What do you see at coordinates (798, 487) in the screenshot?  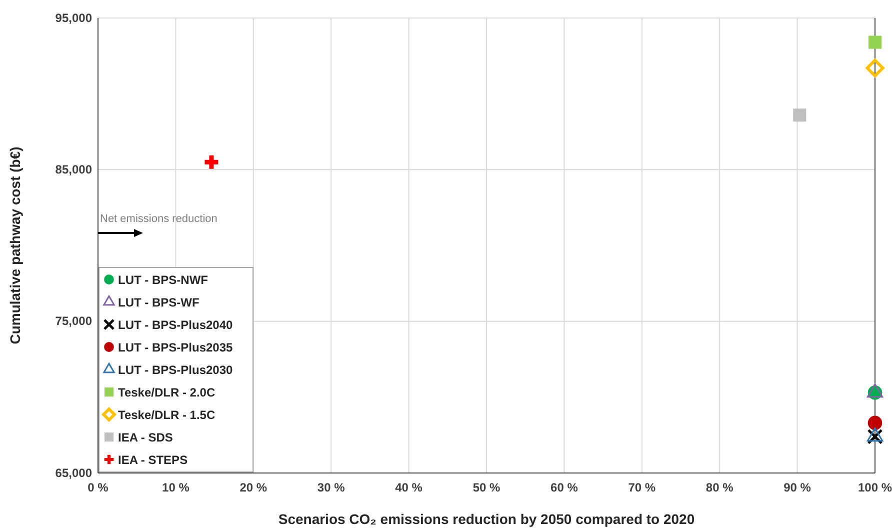 I see `x-tick-label: 90 %` at bounding box center [798, 487].